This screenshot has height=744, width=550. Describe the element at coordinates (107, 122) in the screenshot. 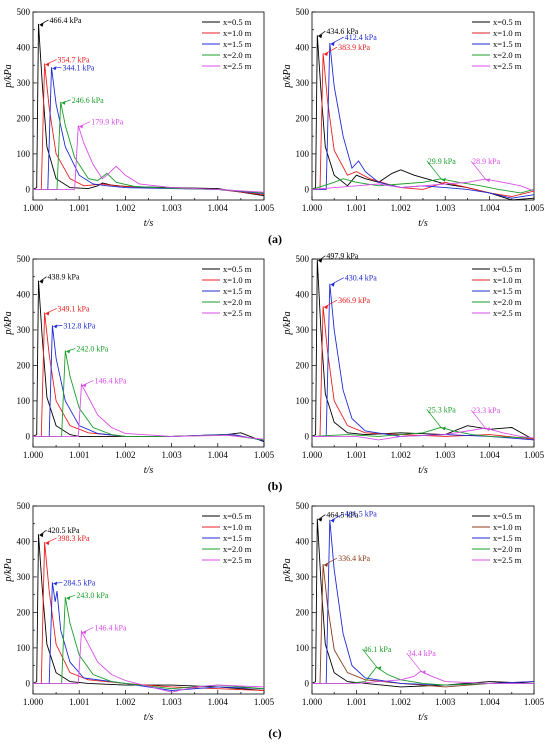

I see `annotation-label: 179.9 kPa` at that location.